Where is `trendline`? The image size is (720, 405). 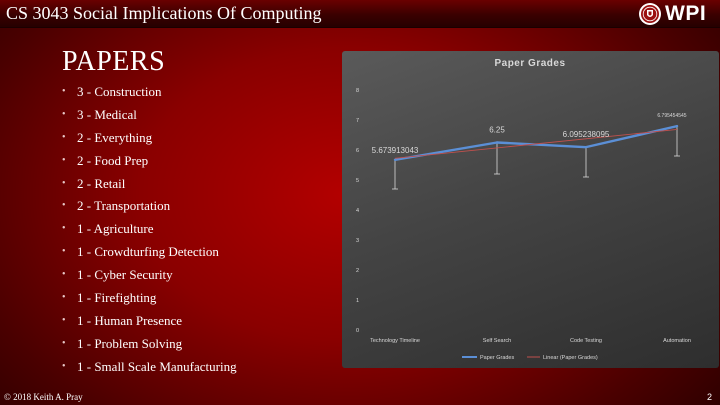 trendline is located at coordinates (536, 143).